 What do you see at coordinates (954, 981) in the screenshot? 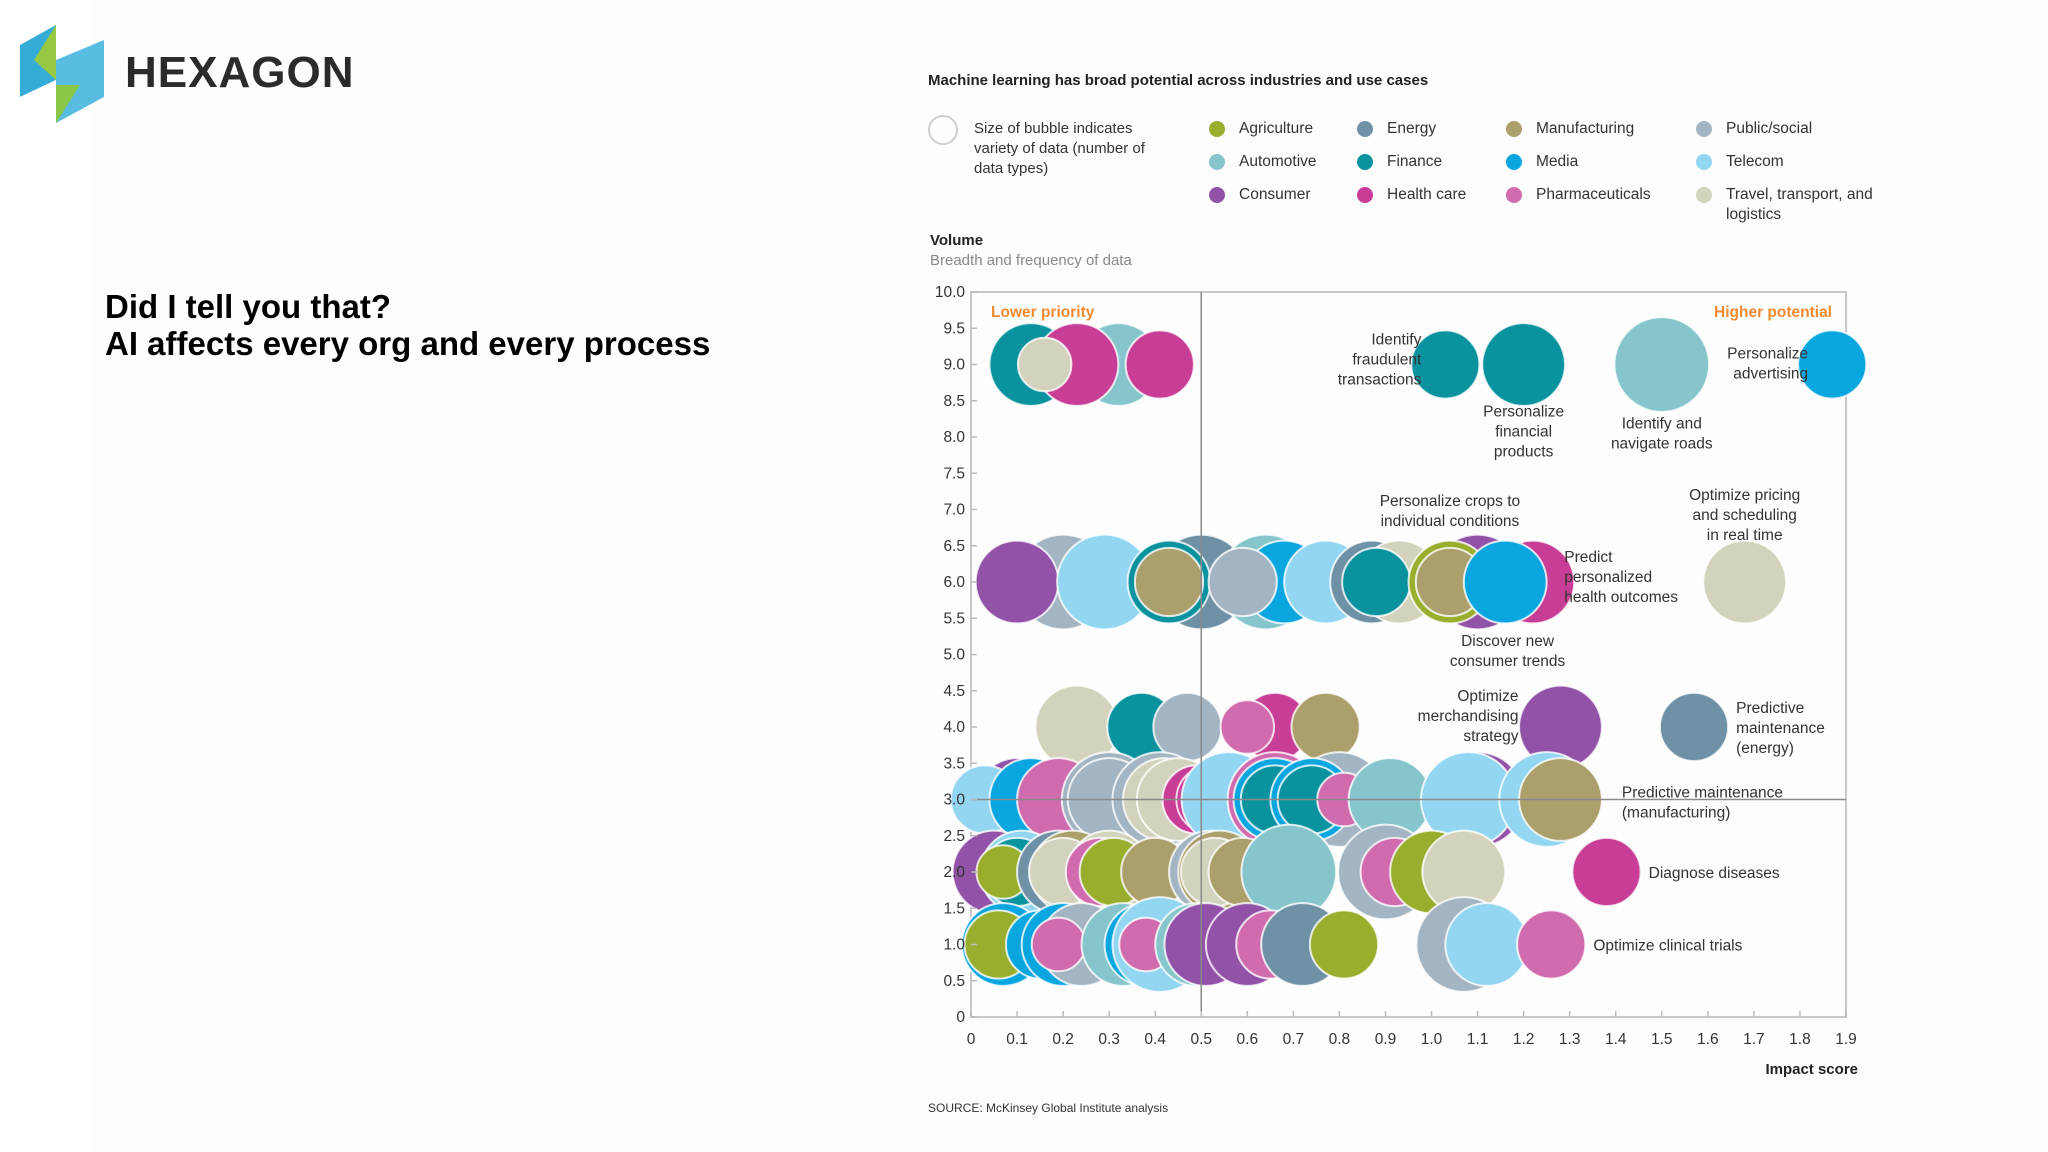
I see `y-tick-label: 0.5` at bounding box center [954, 981].